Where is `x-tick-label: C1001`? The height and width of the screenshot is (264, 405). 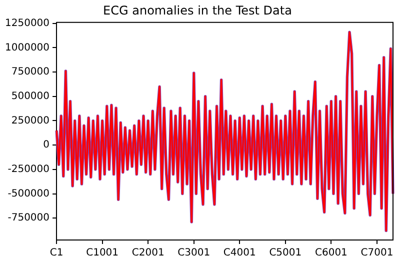 x-tick-label: C1001 is located at coordinates (102, 253).